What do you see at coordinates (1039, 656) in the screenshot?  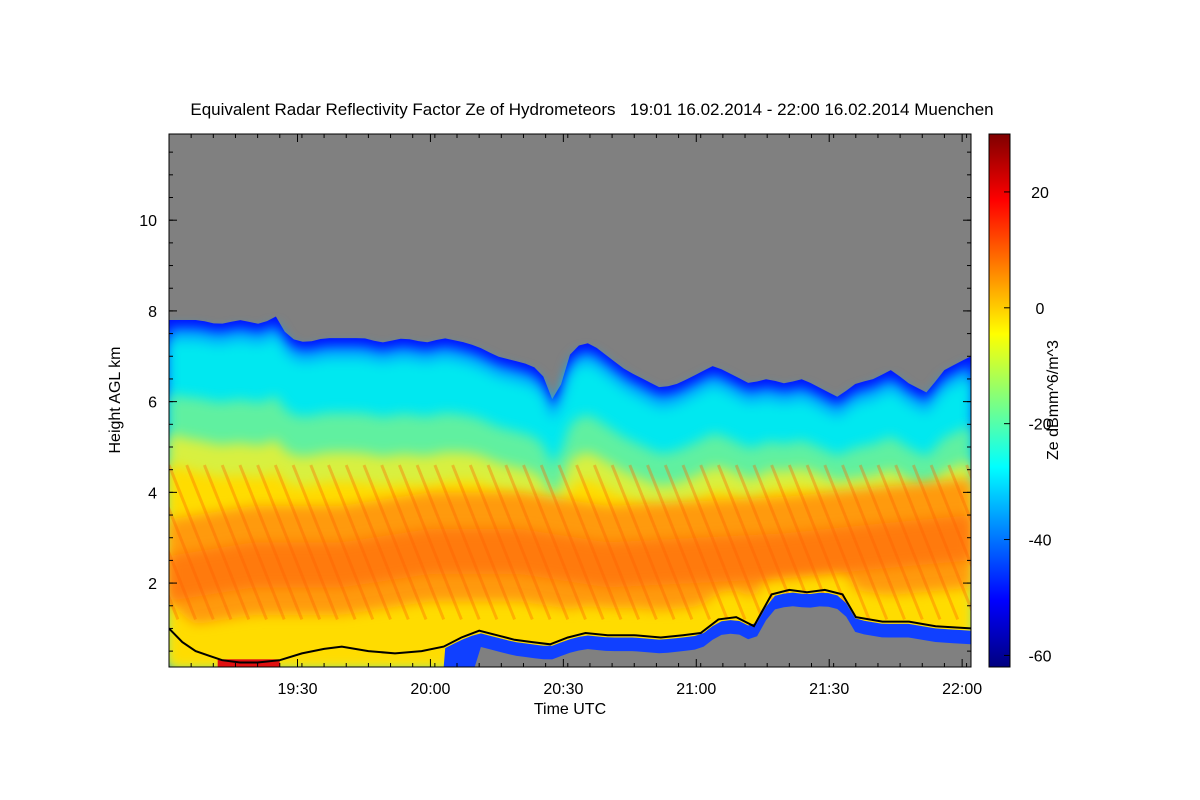 I see `colorbar-tick-label: -60` at bounding box center [1039, 656].